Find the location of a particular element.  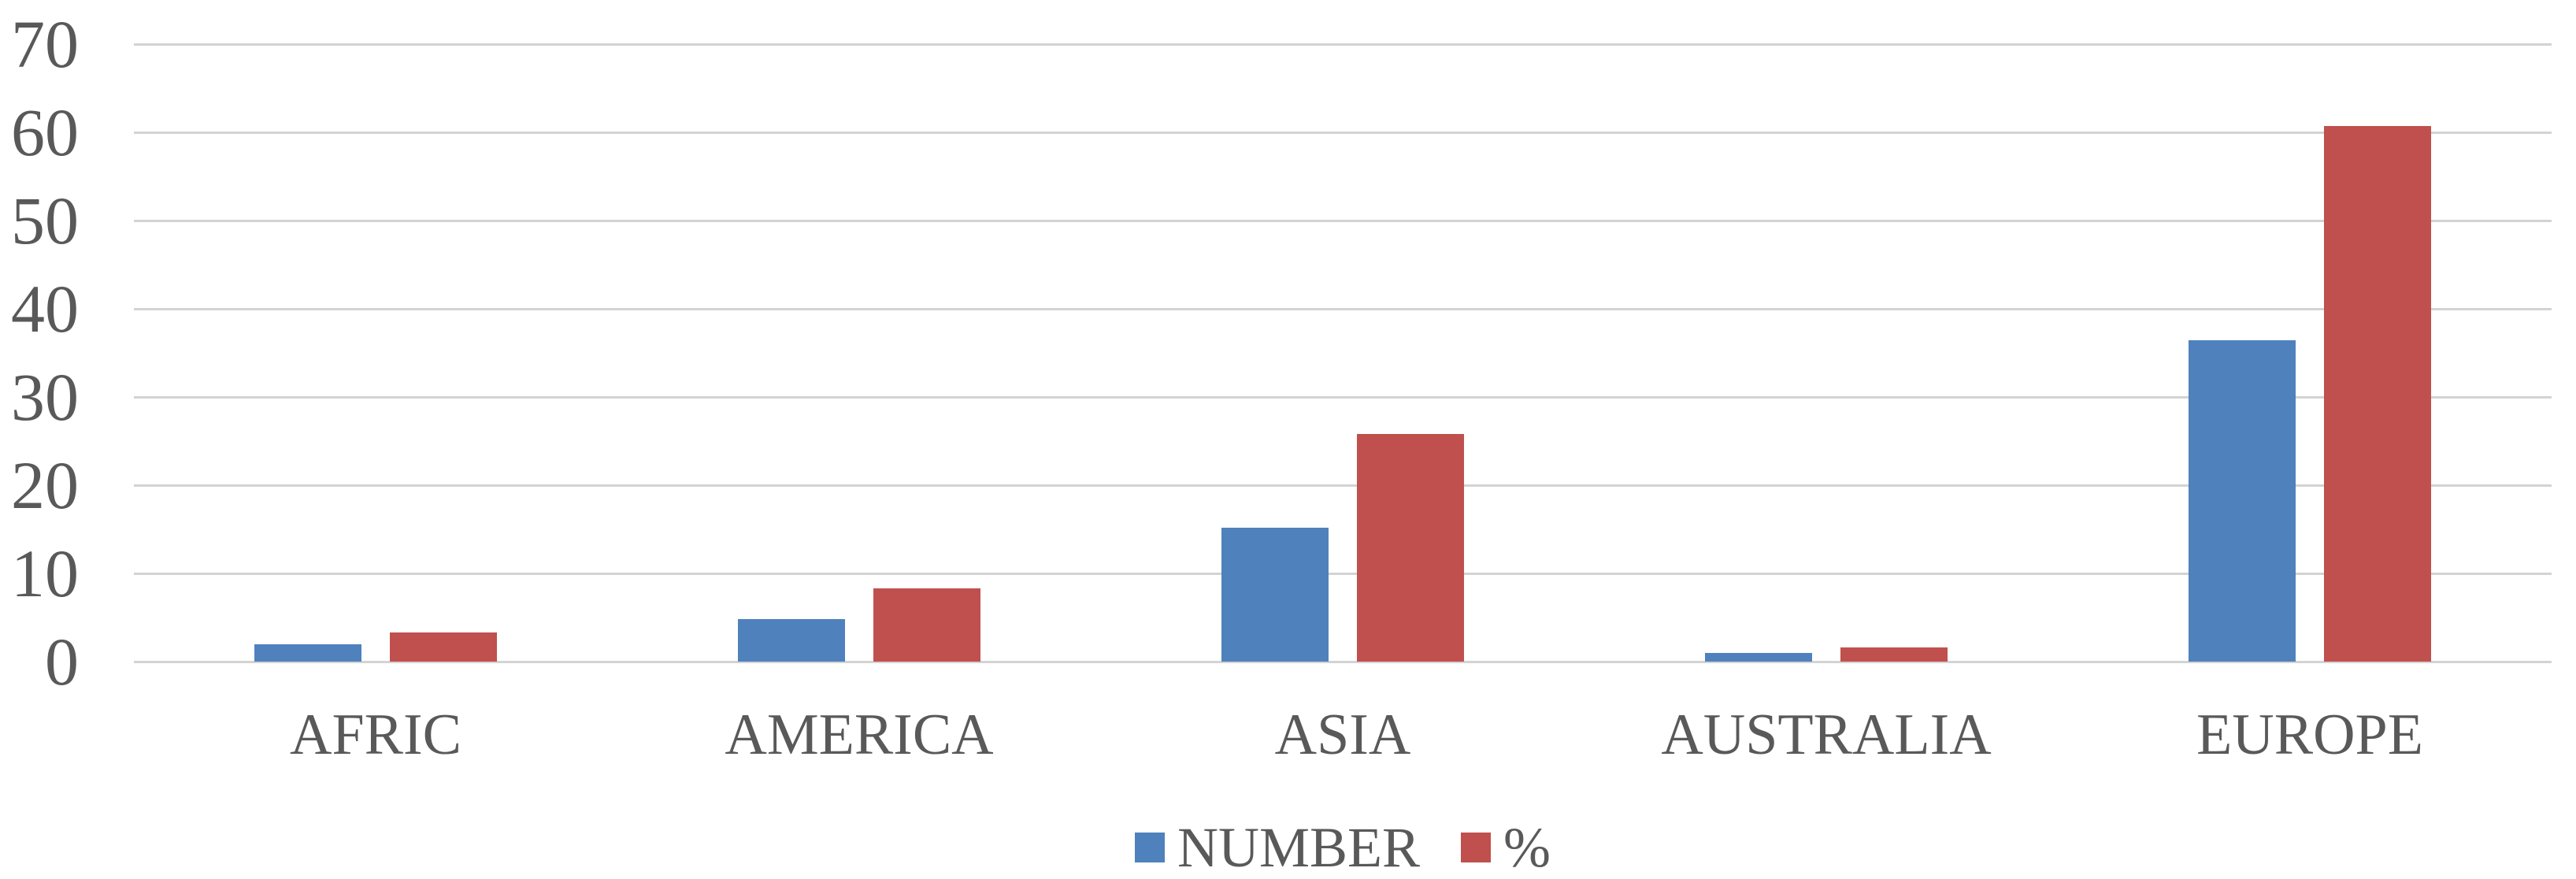

bar-number-afric is located at coordinates (307, 653).